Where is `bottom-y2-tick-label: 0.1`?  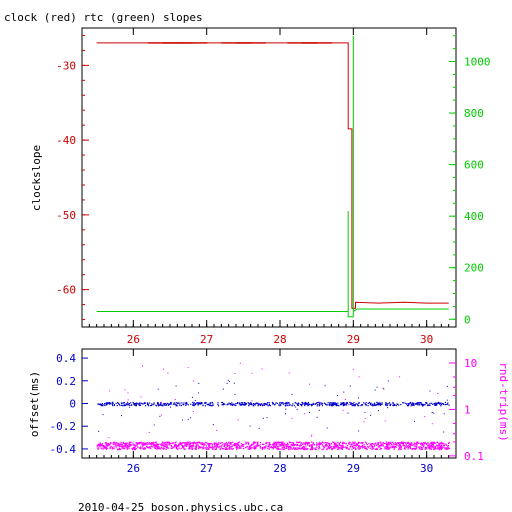
bottom-y2-tick-label: 0.1 is located at coordinates (474, 456).